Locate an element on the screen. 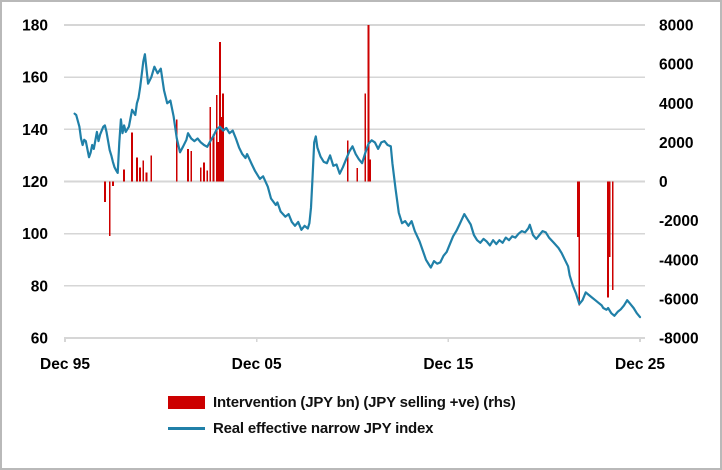  y-axis-right-label: -4000 is located at coordinates (679, 260).